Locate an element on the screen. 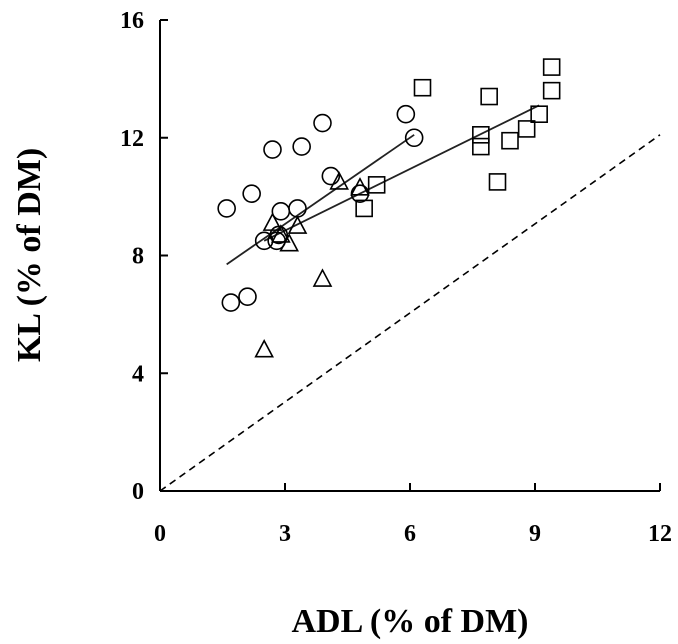  y-tick-label: 16 is located at coordinates (132, 21).